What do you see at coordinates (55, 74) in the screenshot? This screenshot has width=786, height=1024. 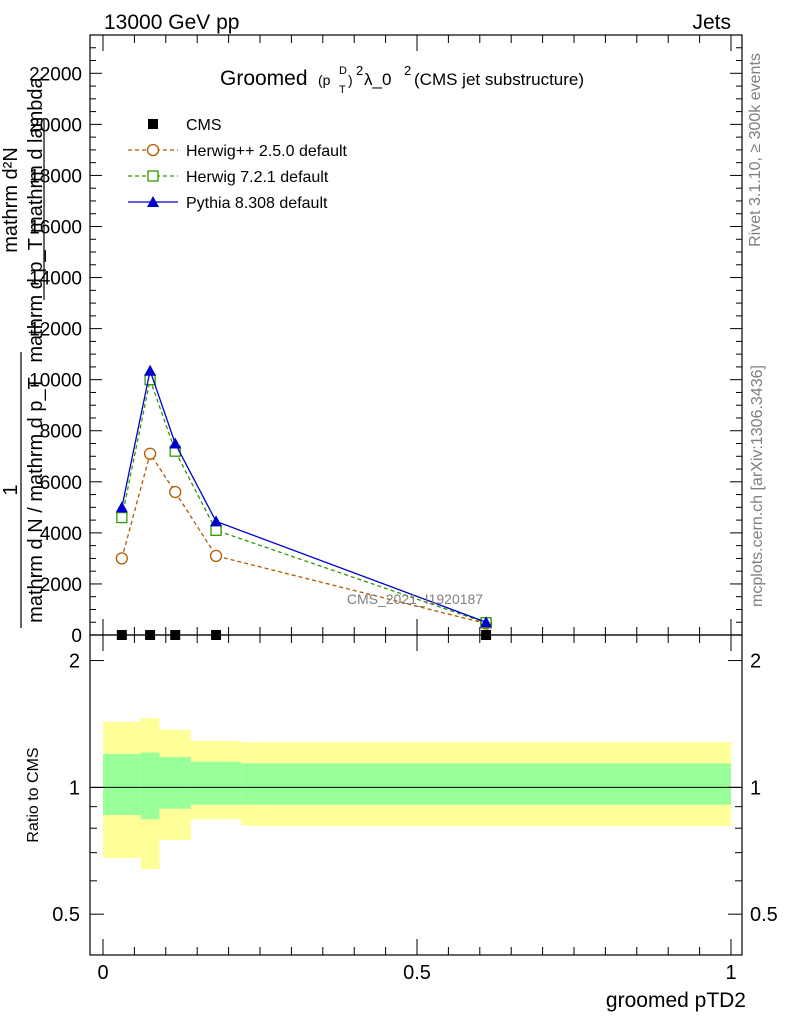 I see `y-tick-label: 22000` at bounding box center [55, 74].